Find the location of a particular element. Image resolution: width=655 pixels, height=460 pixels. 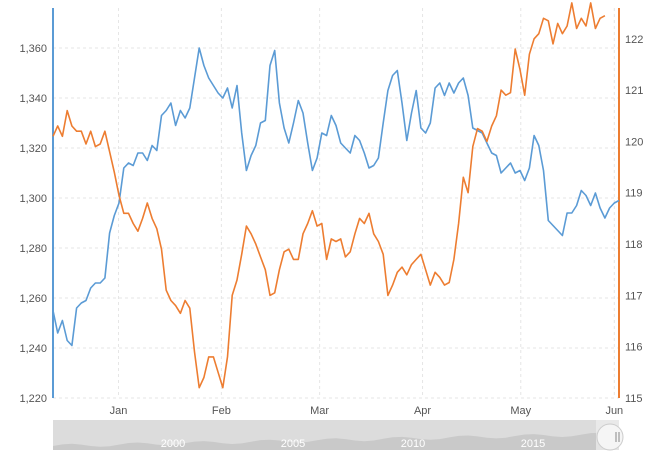

navigator-year-label: 2015 is located at coordinates (533, 444).